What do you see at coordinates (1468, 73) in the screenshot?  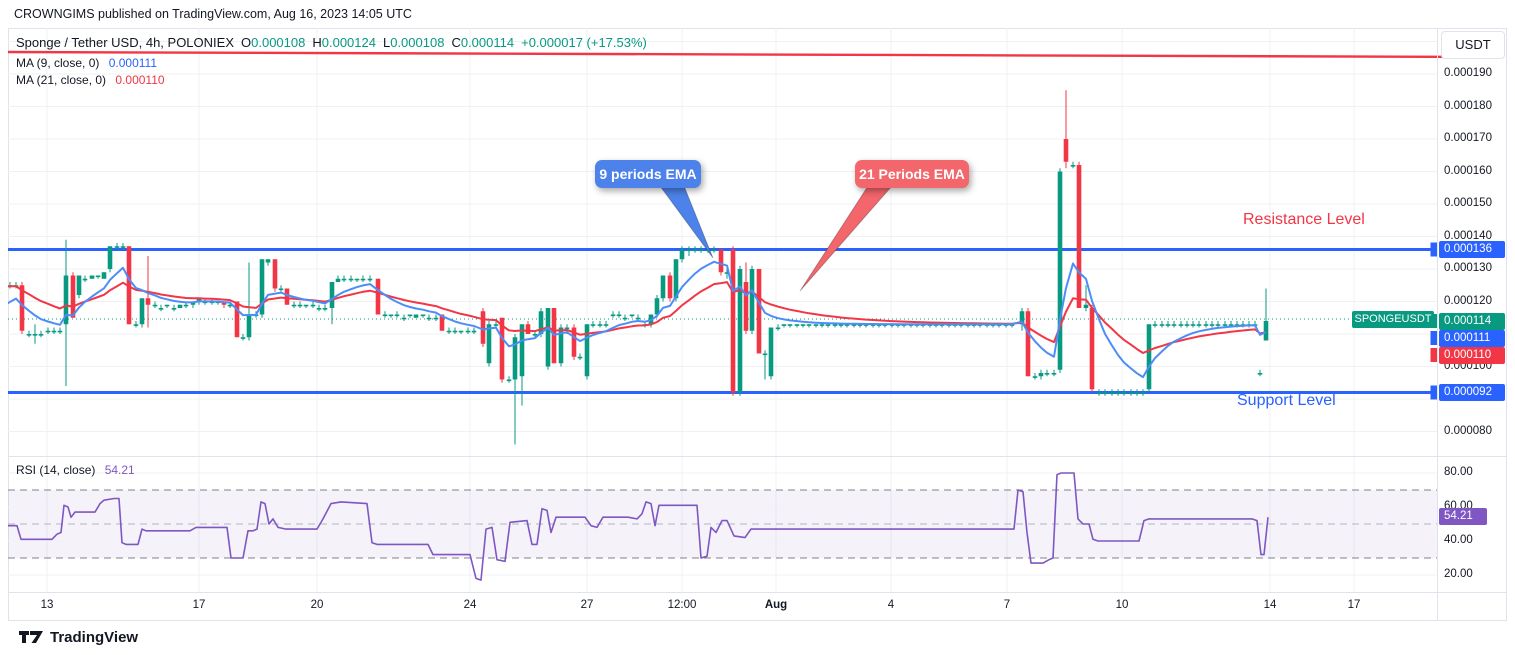 I see `price-tick-label: 0.000190` at bounding box center [1468, 73].